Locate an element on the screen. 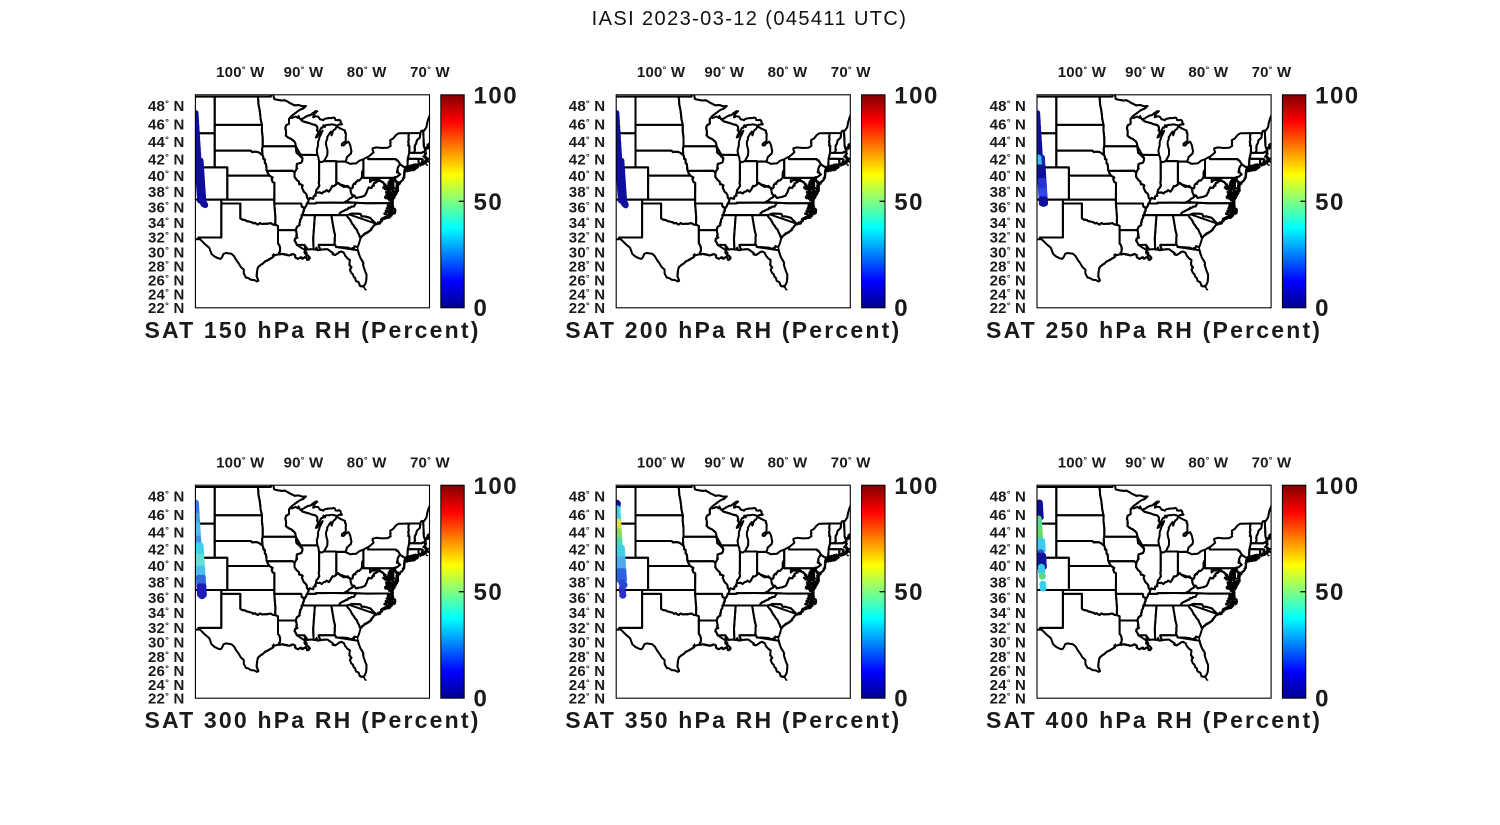 This screenshot has height=825, width=1500. svg-text: SAT 250 hPa RH (Percent) is located at coordinates (1154, 330).